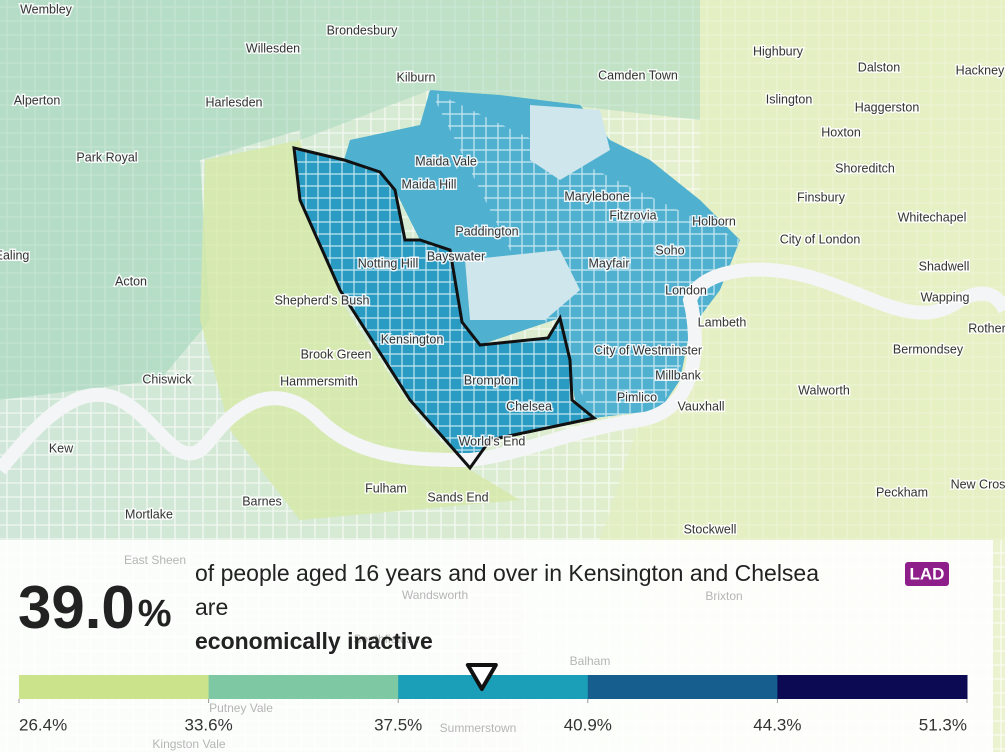  Describe the element at coordinates (382, 639) in the screenshot. I see `faded-label: Southfields` at that location.